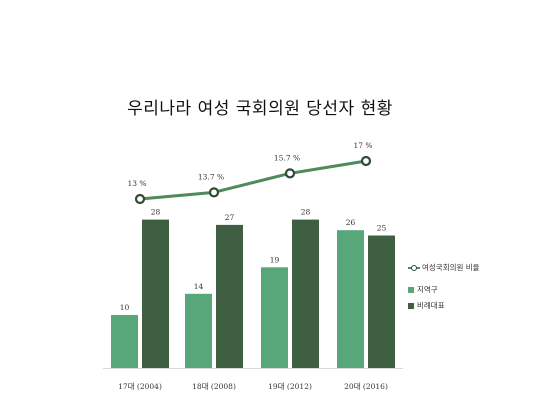 The image size is (560, 420). I want to click on data-label-proportional-1: 28, so click(156, 212).